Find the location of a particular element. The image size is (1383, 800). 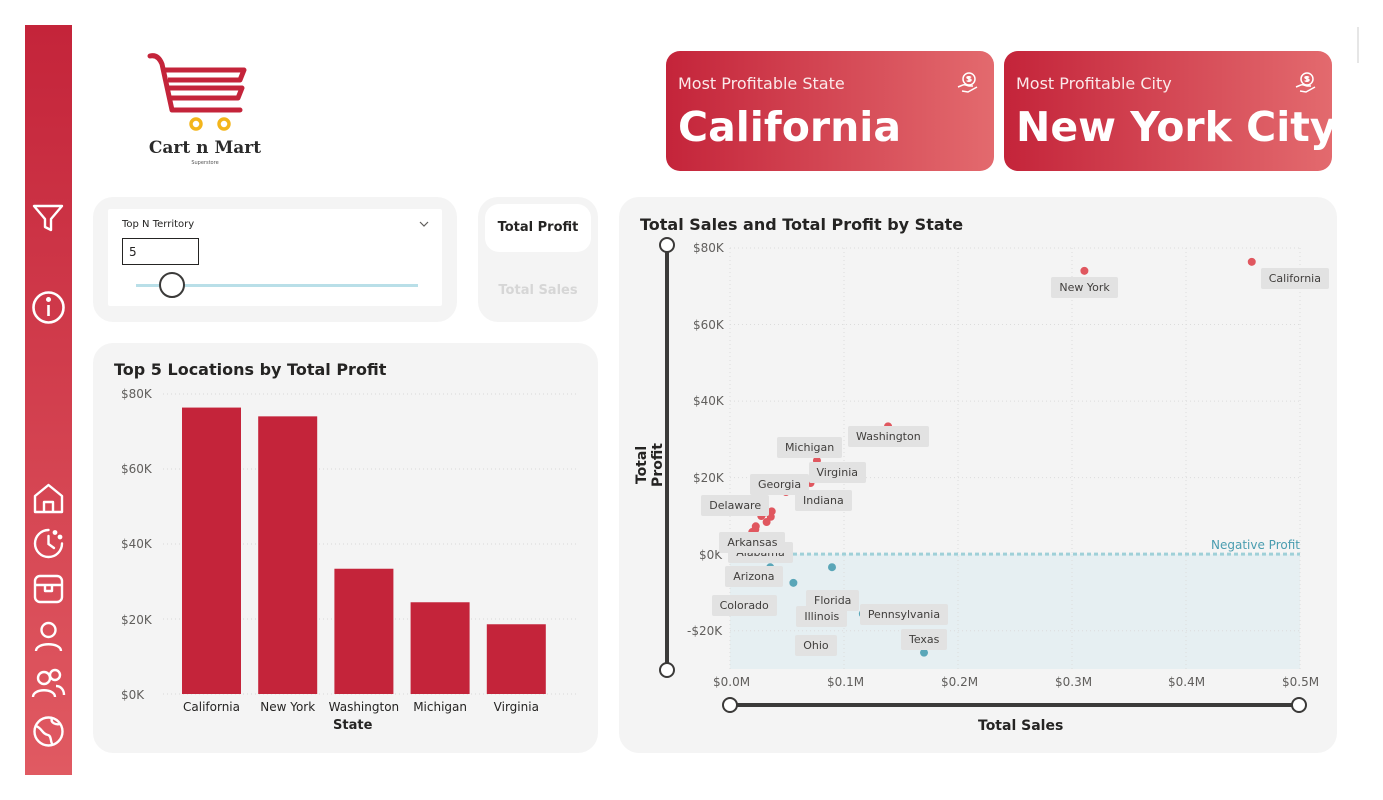

x-tick-label: California is located at coordinates (211, 707).